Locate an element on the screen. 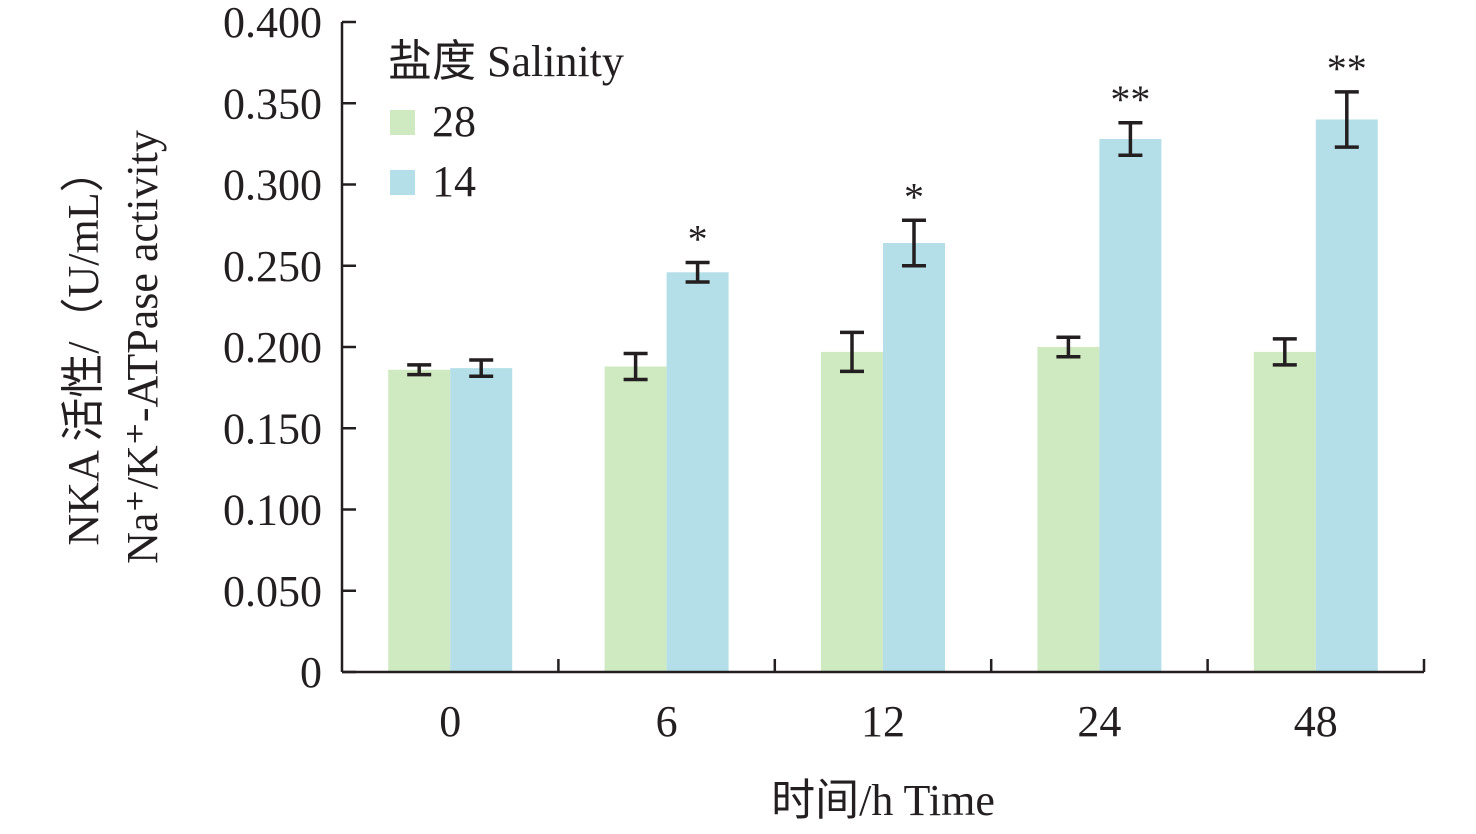 This screenshot has width=1476, height=834. x-tick-label: 6 is located at coordinates (667, 721).